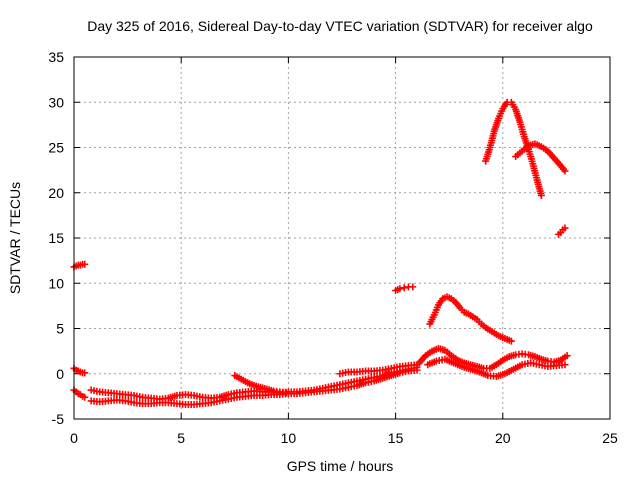 This screenshot has width=640, height=480. I want to click on x-tick-label: 5, so click(181, 438).